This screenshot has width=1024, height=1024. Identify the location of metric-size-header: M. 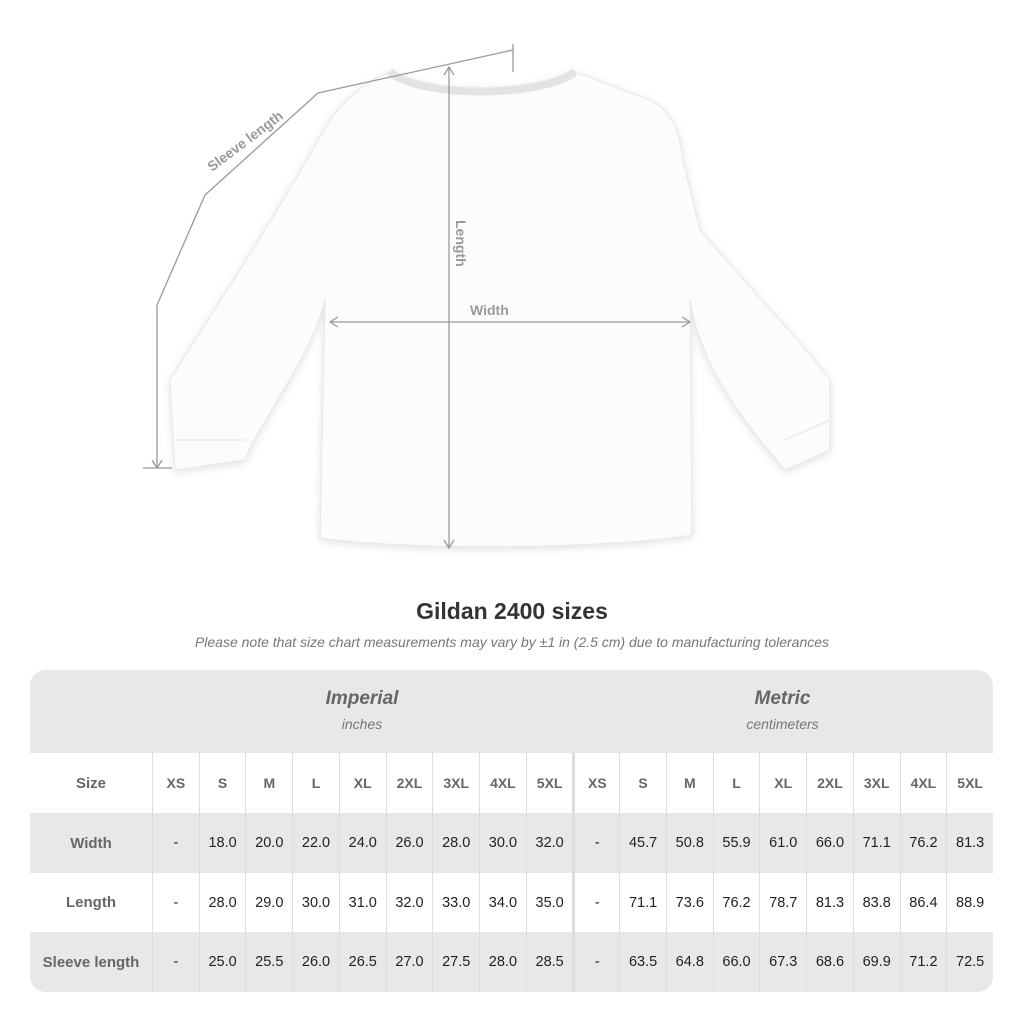
(689, 783).